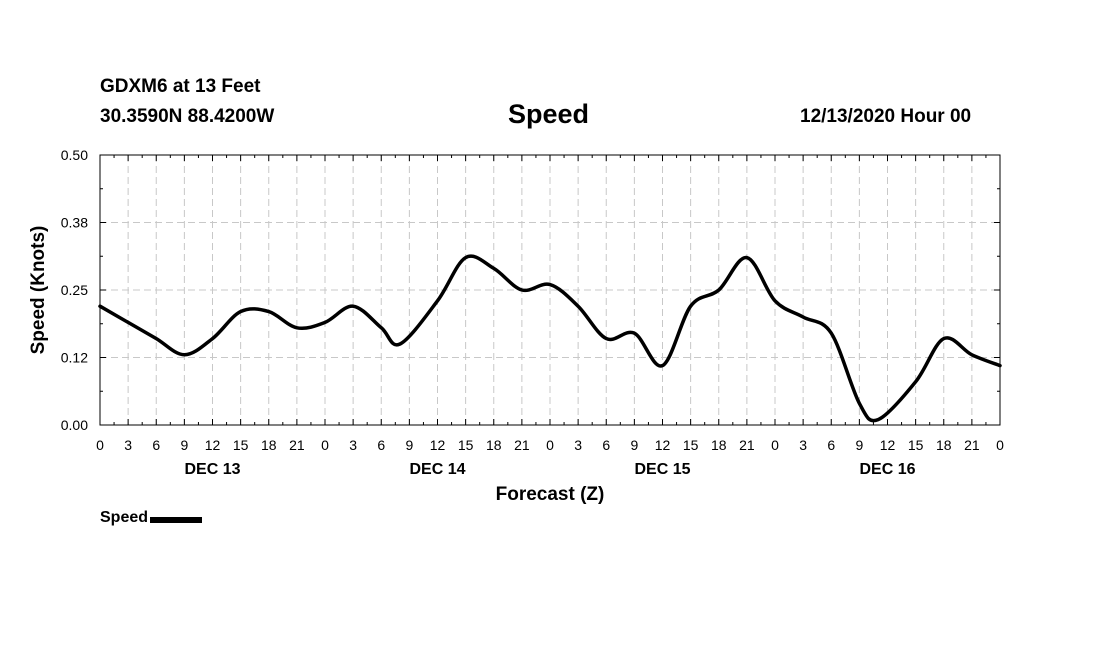 The width and height of the screenshot is (1100, 650). Describe the element at coordinates (550, 494) in the screenshot. I see `x-axis-label: Forecast (Z)` at that location.